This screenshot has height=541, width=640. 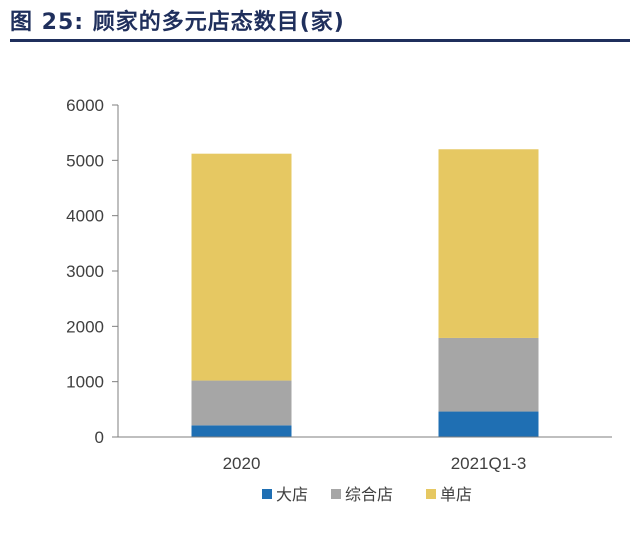 What do you see at coordinates (85, 216) in the screenshot?
I see `y-tick-label: 4000` at bounding box center [85, 216].